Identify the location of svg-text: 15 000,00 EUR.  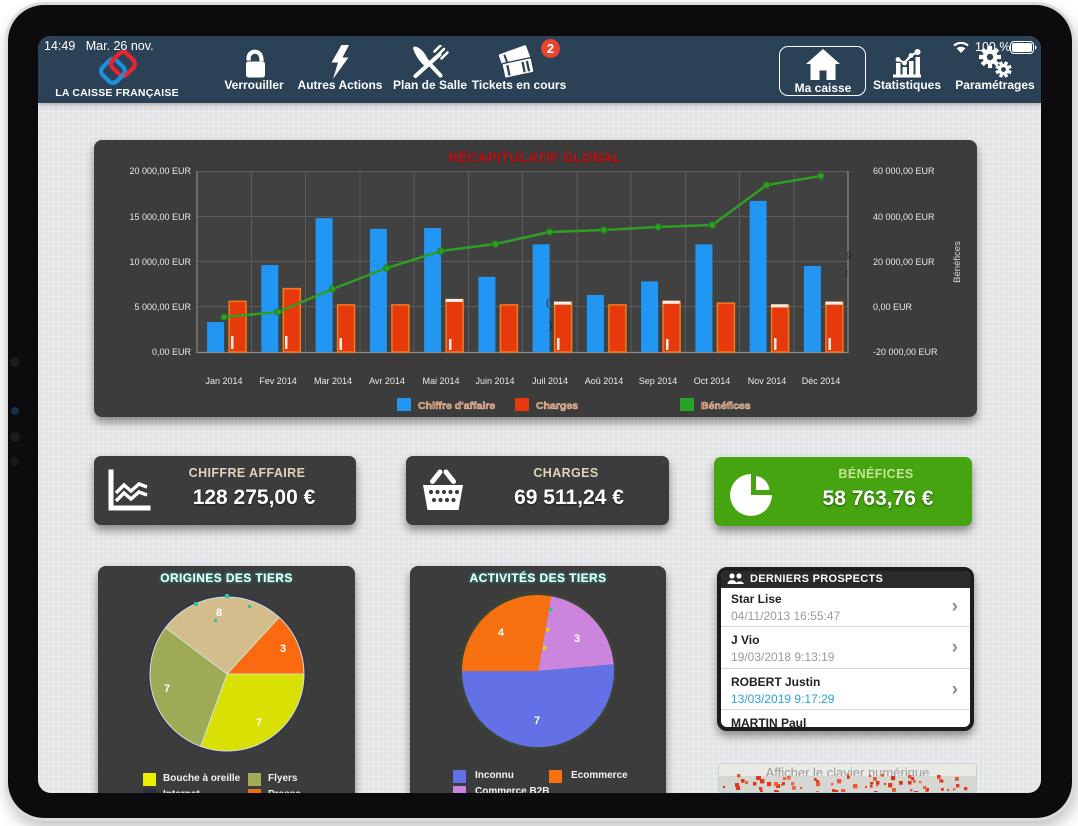
(160, 217).